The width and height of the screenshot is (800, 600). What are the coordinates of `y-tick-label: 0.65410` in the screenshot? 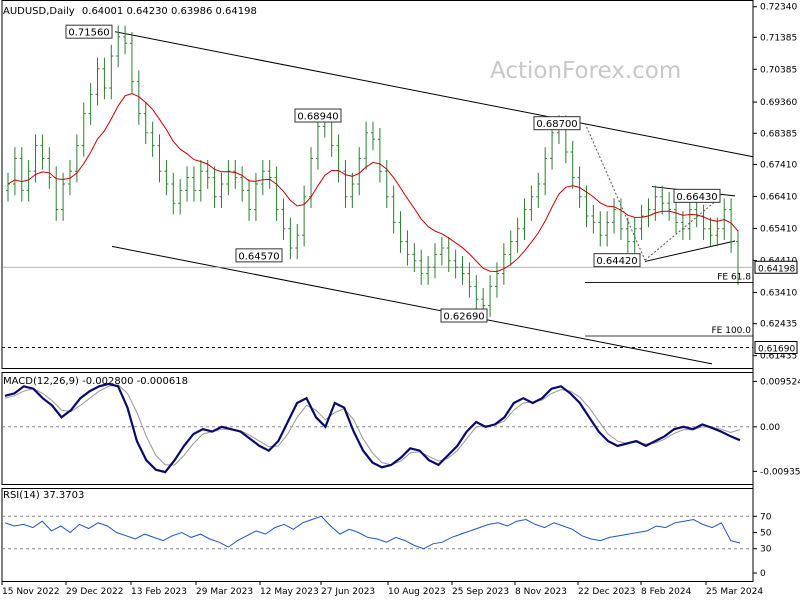 It's located at (778, 229).